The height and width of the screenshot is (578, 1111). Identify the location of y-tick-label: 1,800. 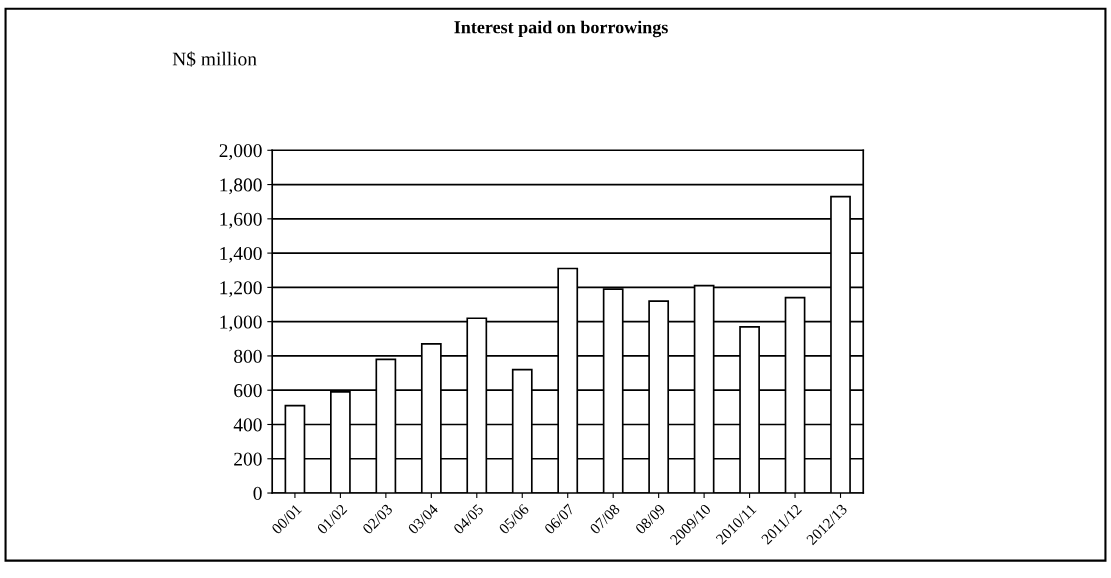
(241, 186).